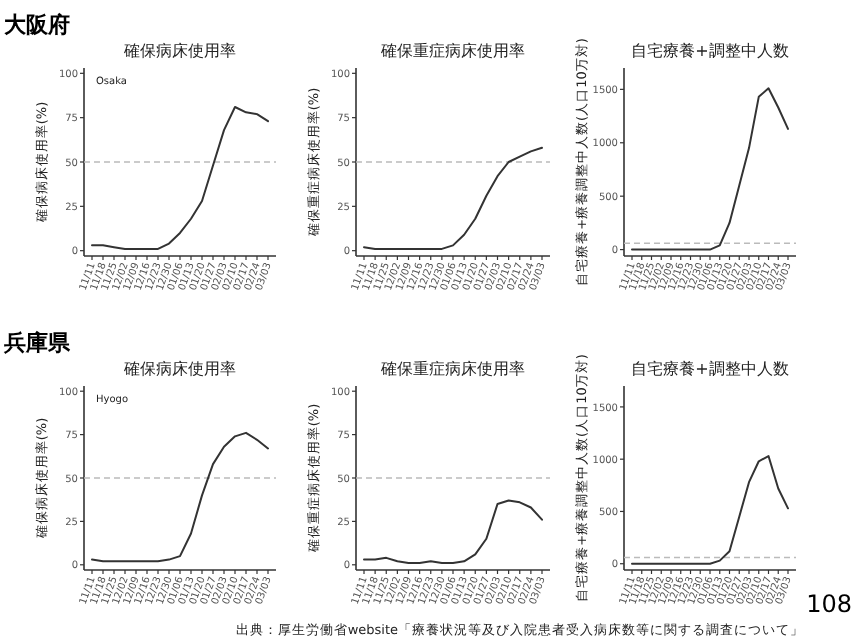 The width and height of the screenshot is (854, 640). What do you see at coordinates (37, 25) in the screenshot?
I see `text: 大阪府` at bounding box center [37, 25].